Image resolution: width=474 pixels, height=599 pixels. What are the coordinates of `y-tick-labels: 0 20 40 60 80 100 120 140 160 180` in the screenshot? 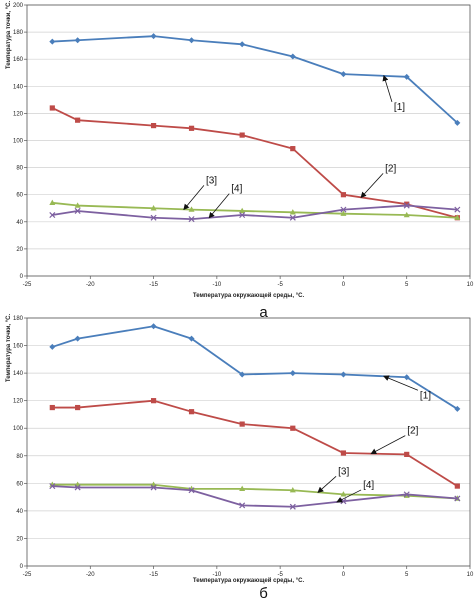 It's located at (18, 443).